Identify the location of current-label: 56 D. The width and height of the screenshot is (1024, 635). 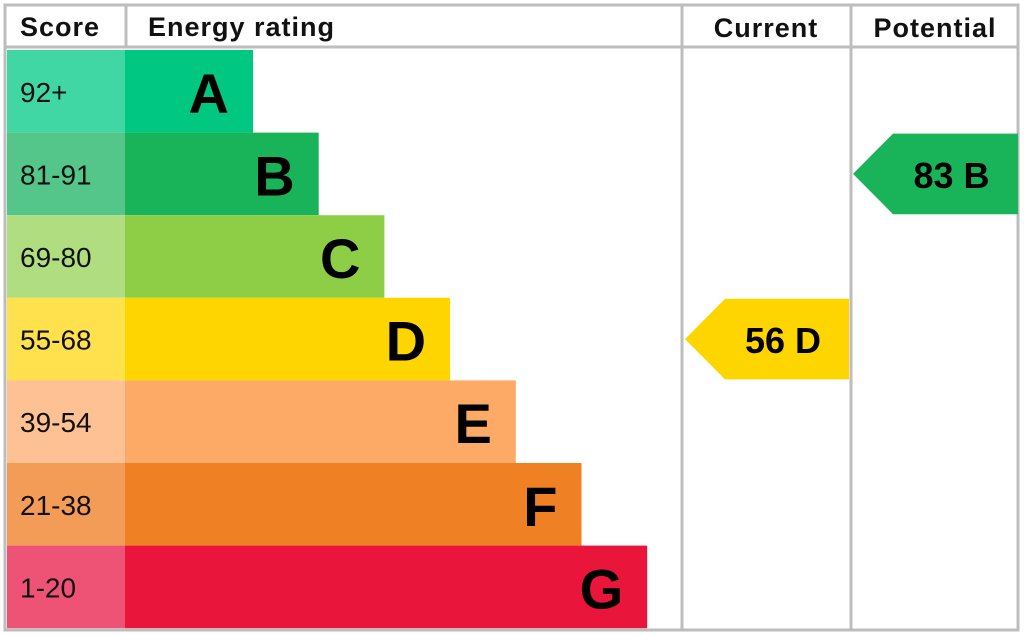
(783, 340).